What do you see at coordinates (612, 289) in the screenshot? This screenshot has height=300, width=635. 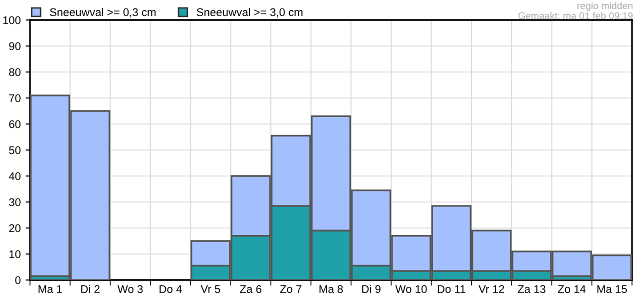 I see `x-tick-label: Ma 15` at bounding box center [612, 289].